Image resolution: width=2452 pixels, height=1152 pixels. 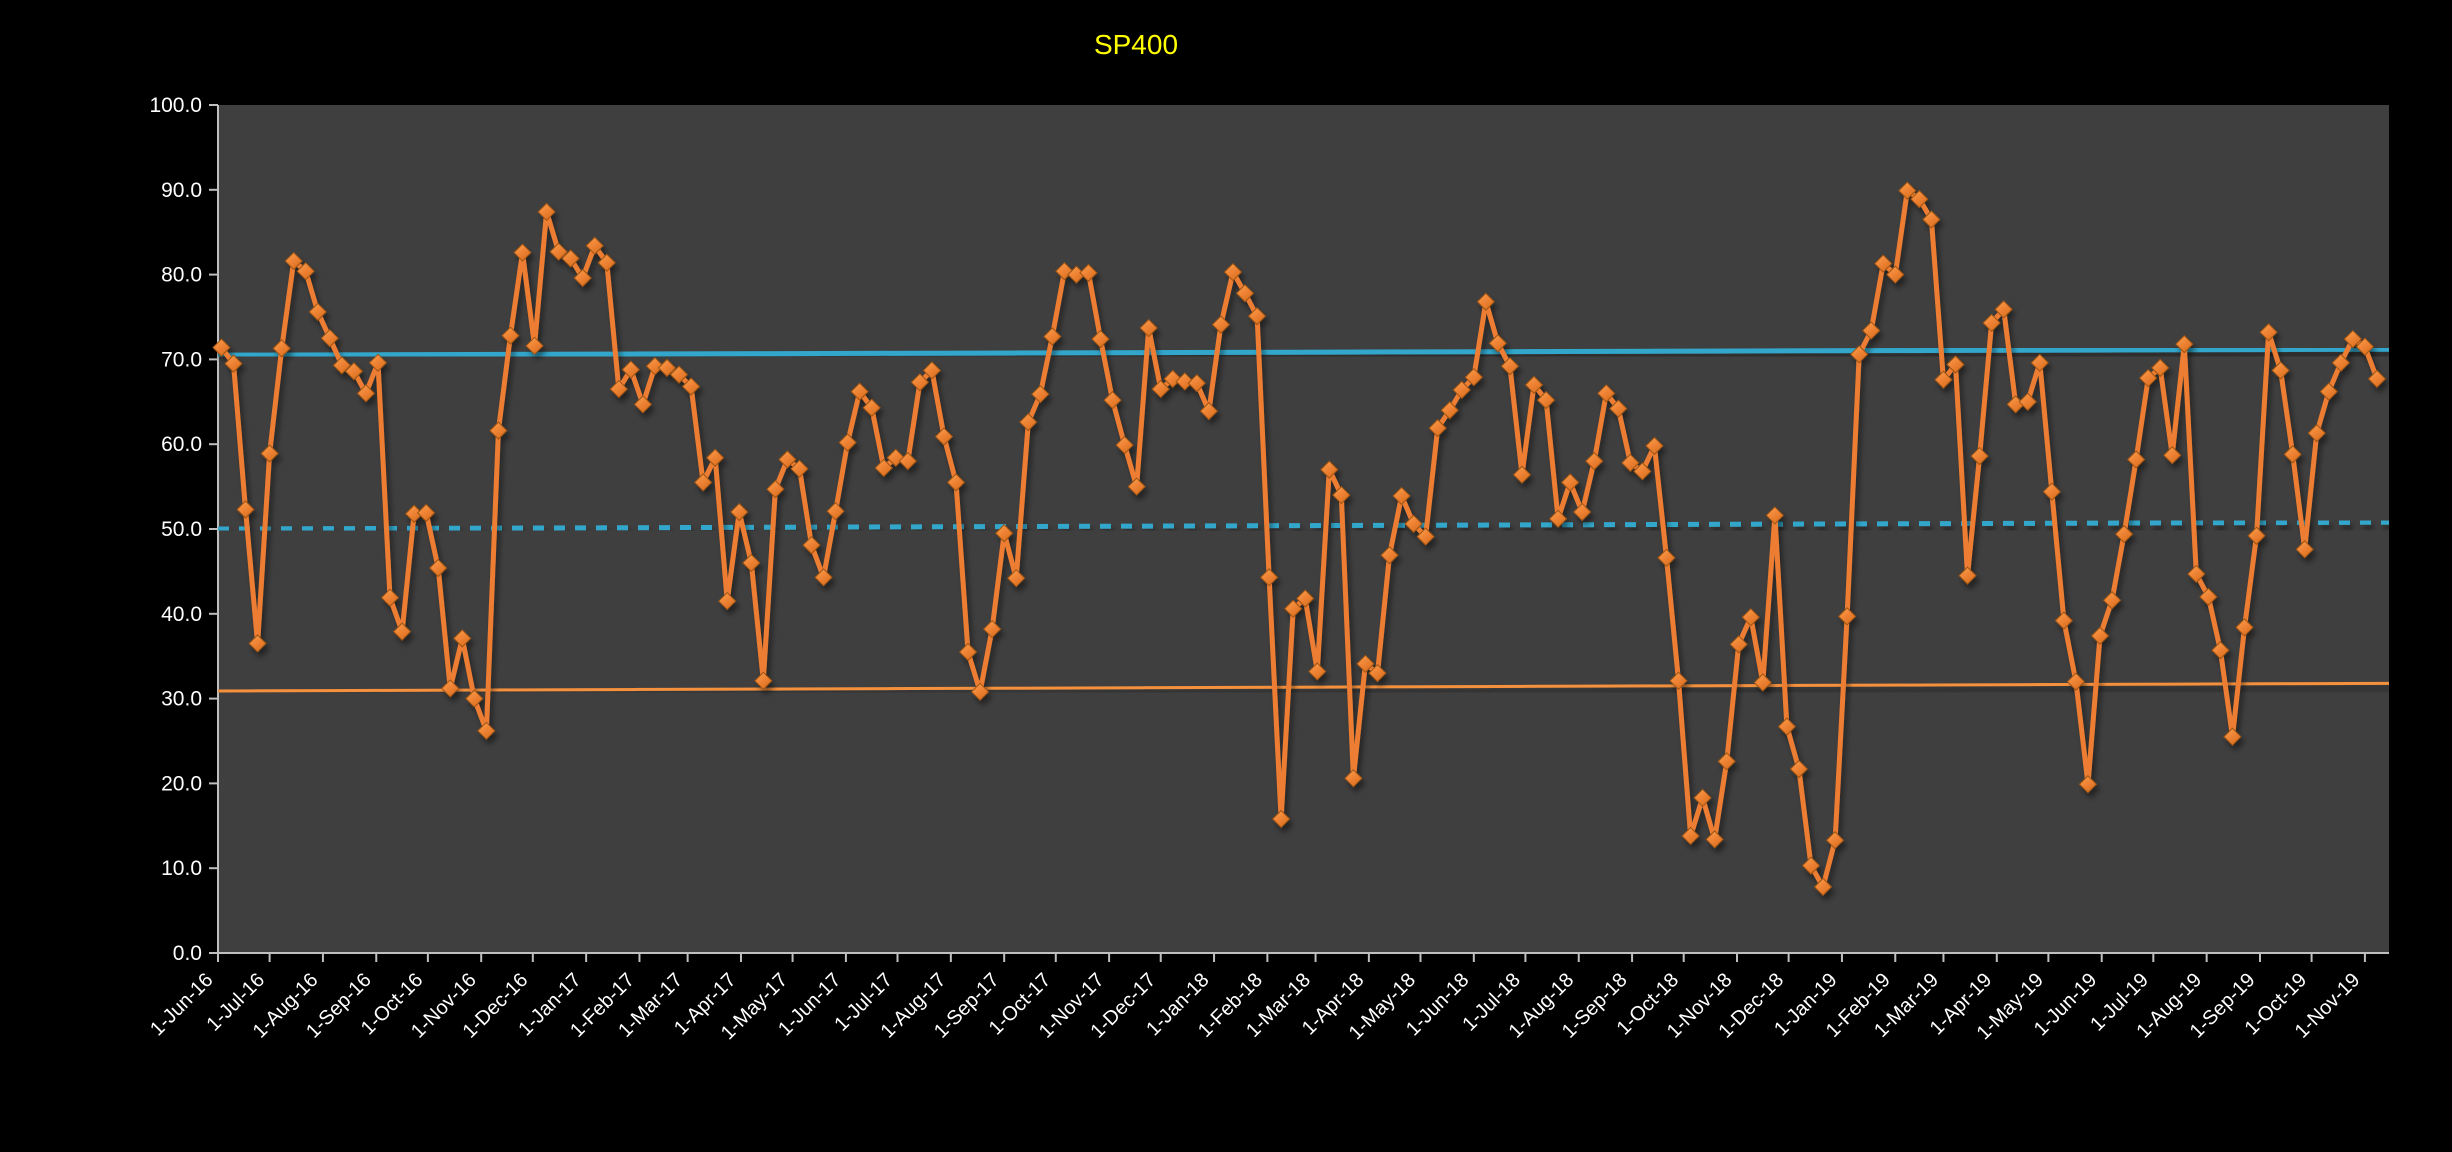 I want to click on y-tick-label: 90.0, so click(x=181, y=190).